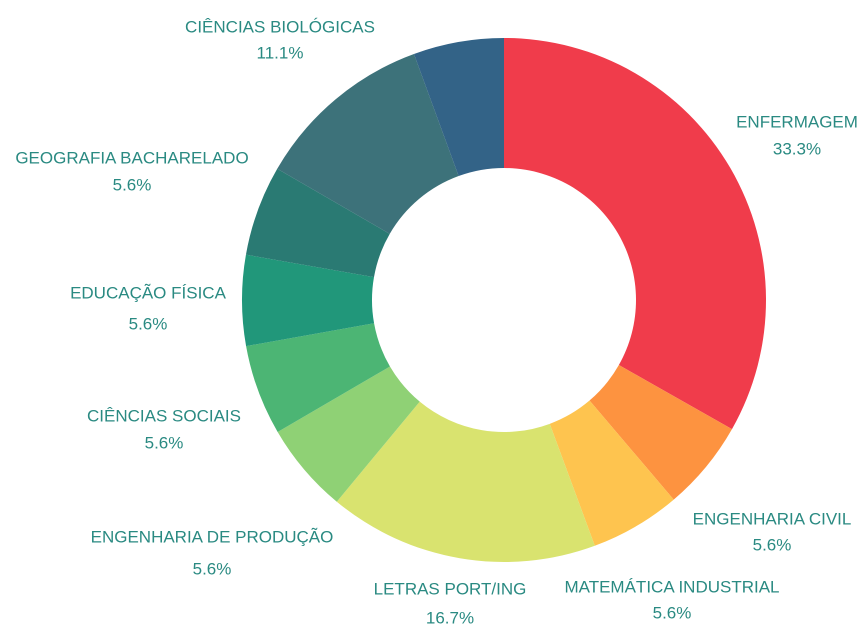 This screenshot has height=630, width=867. What do you see at coordinates (280, 52) in the screenshot?
I see `slice-value-label: 11.1%` at bounding box center [280, 52].